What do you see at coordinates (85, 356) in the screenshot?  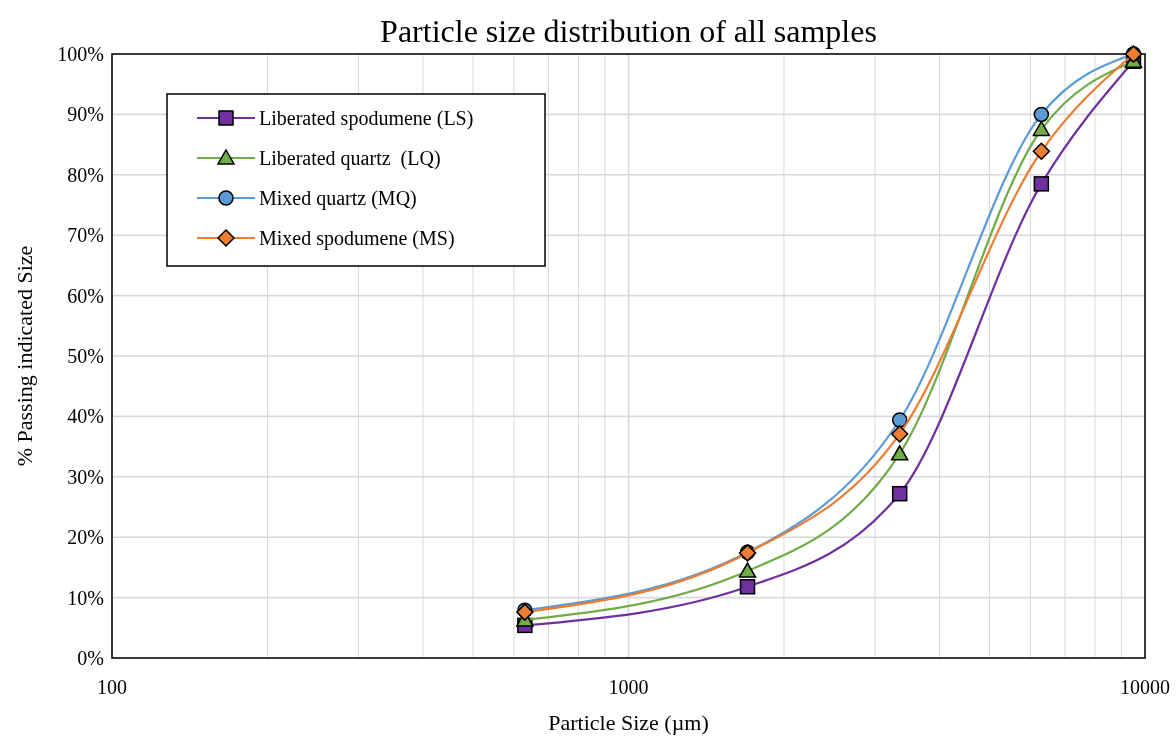 I see `y-tick-label: 50%` at bounding box center [85, 356].